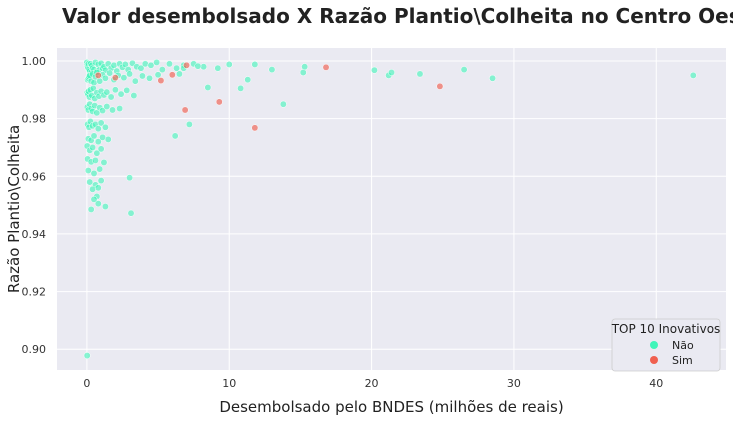  I want to click on legend-label: Não, so click(683, 345).